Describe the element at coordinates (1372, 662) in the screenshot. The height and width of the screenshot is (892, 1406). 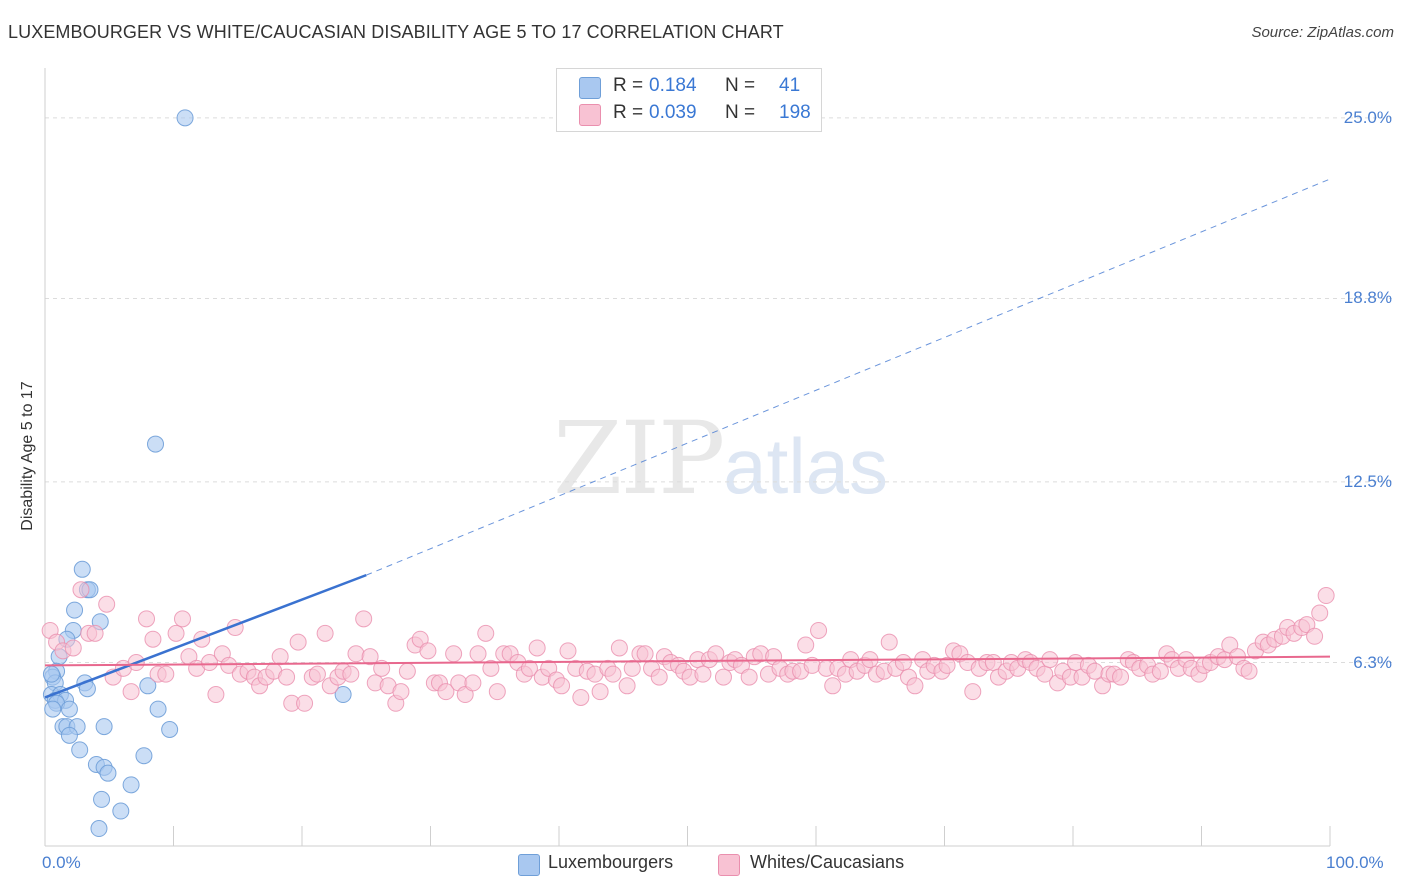
I see `y-tick-label: 6.3%` at that location.